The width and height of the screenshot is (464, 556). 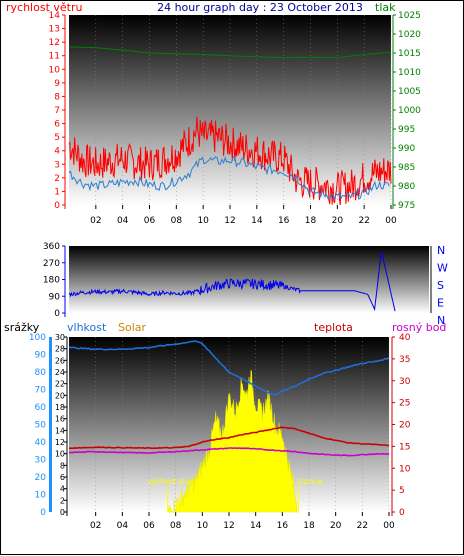 What do you see at coordinates (41, 443) in the screenshot?
I see `rain-tick-label: 40` at bounding box center [41, 443].